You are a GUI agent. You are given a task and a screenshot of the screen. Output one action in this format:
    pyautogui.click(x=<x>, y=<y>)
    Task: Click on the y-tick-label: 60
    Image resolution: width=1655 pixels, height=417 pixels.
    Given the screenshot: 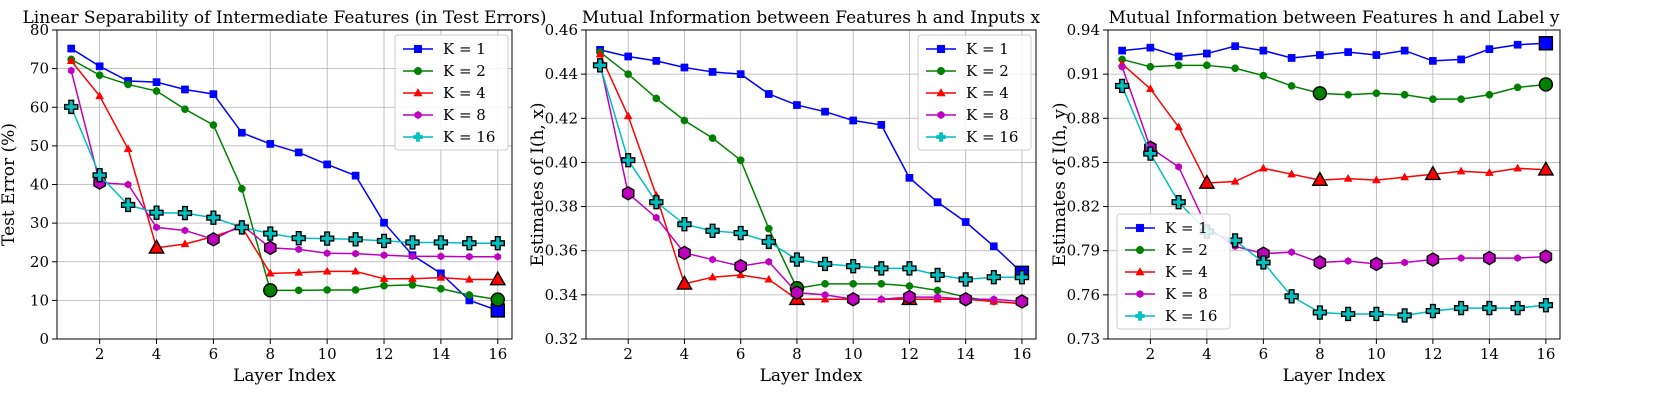 What is the action you would take?
    pyautogui.click(x=39, y=107)
    